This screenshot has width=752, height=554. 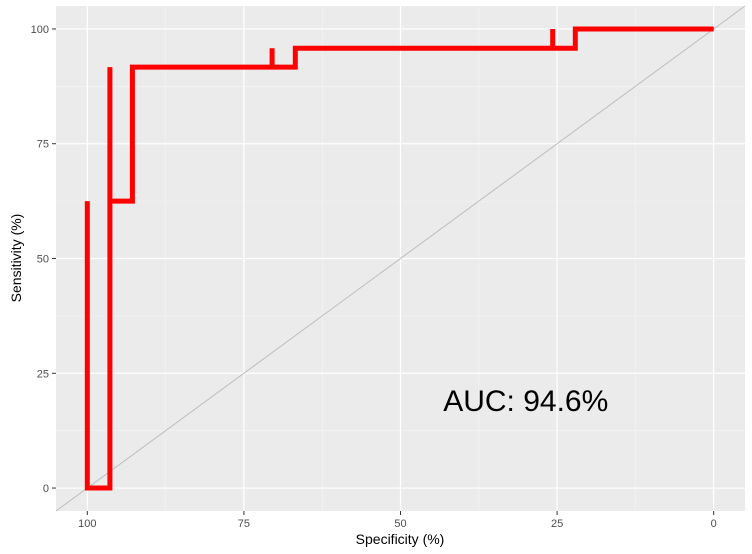 I want to click on x-tick-label: 25, so click(x=557, y=524).